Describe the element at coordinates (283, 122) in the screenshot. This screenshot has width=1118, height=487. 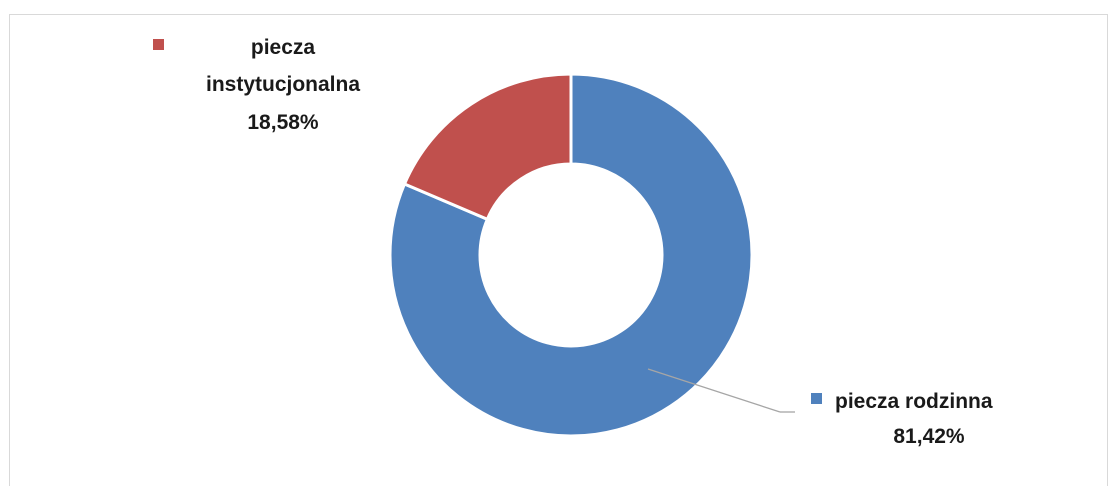
I see `data-label-piecza-instytucjonalna-value: 18,58%` at that location.